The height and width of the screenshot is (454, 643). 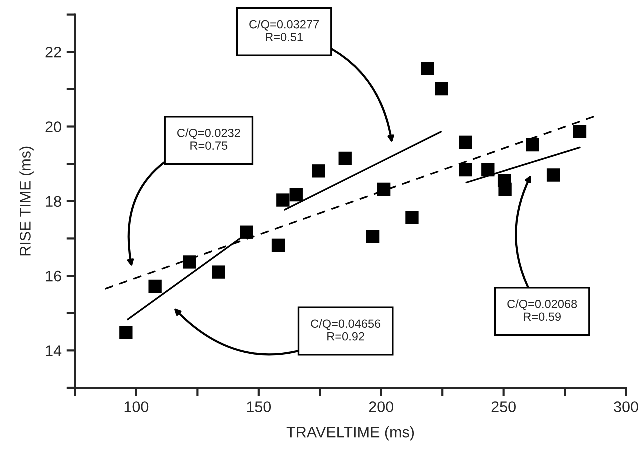 I want to click on y-axis-title: RISE TIME (ms), so click(x=27, y=201).